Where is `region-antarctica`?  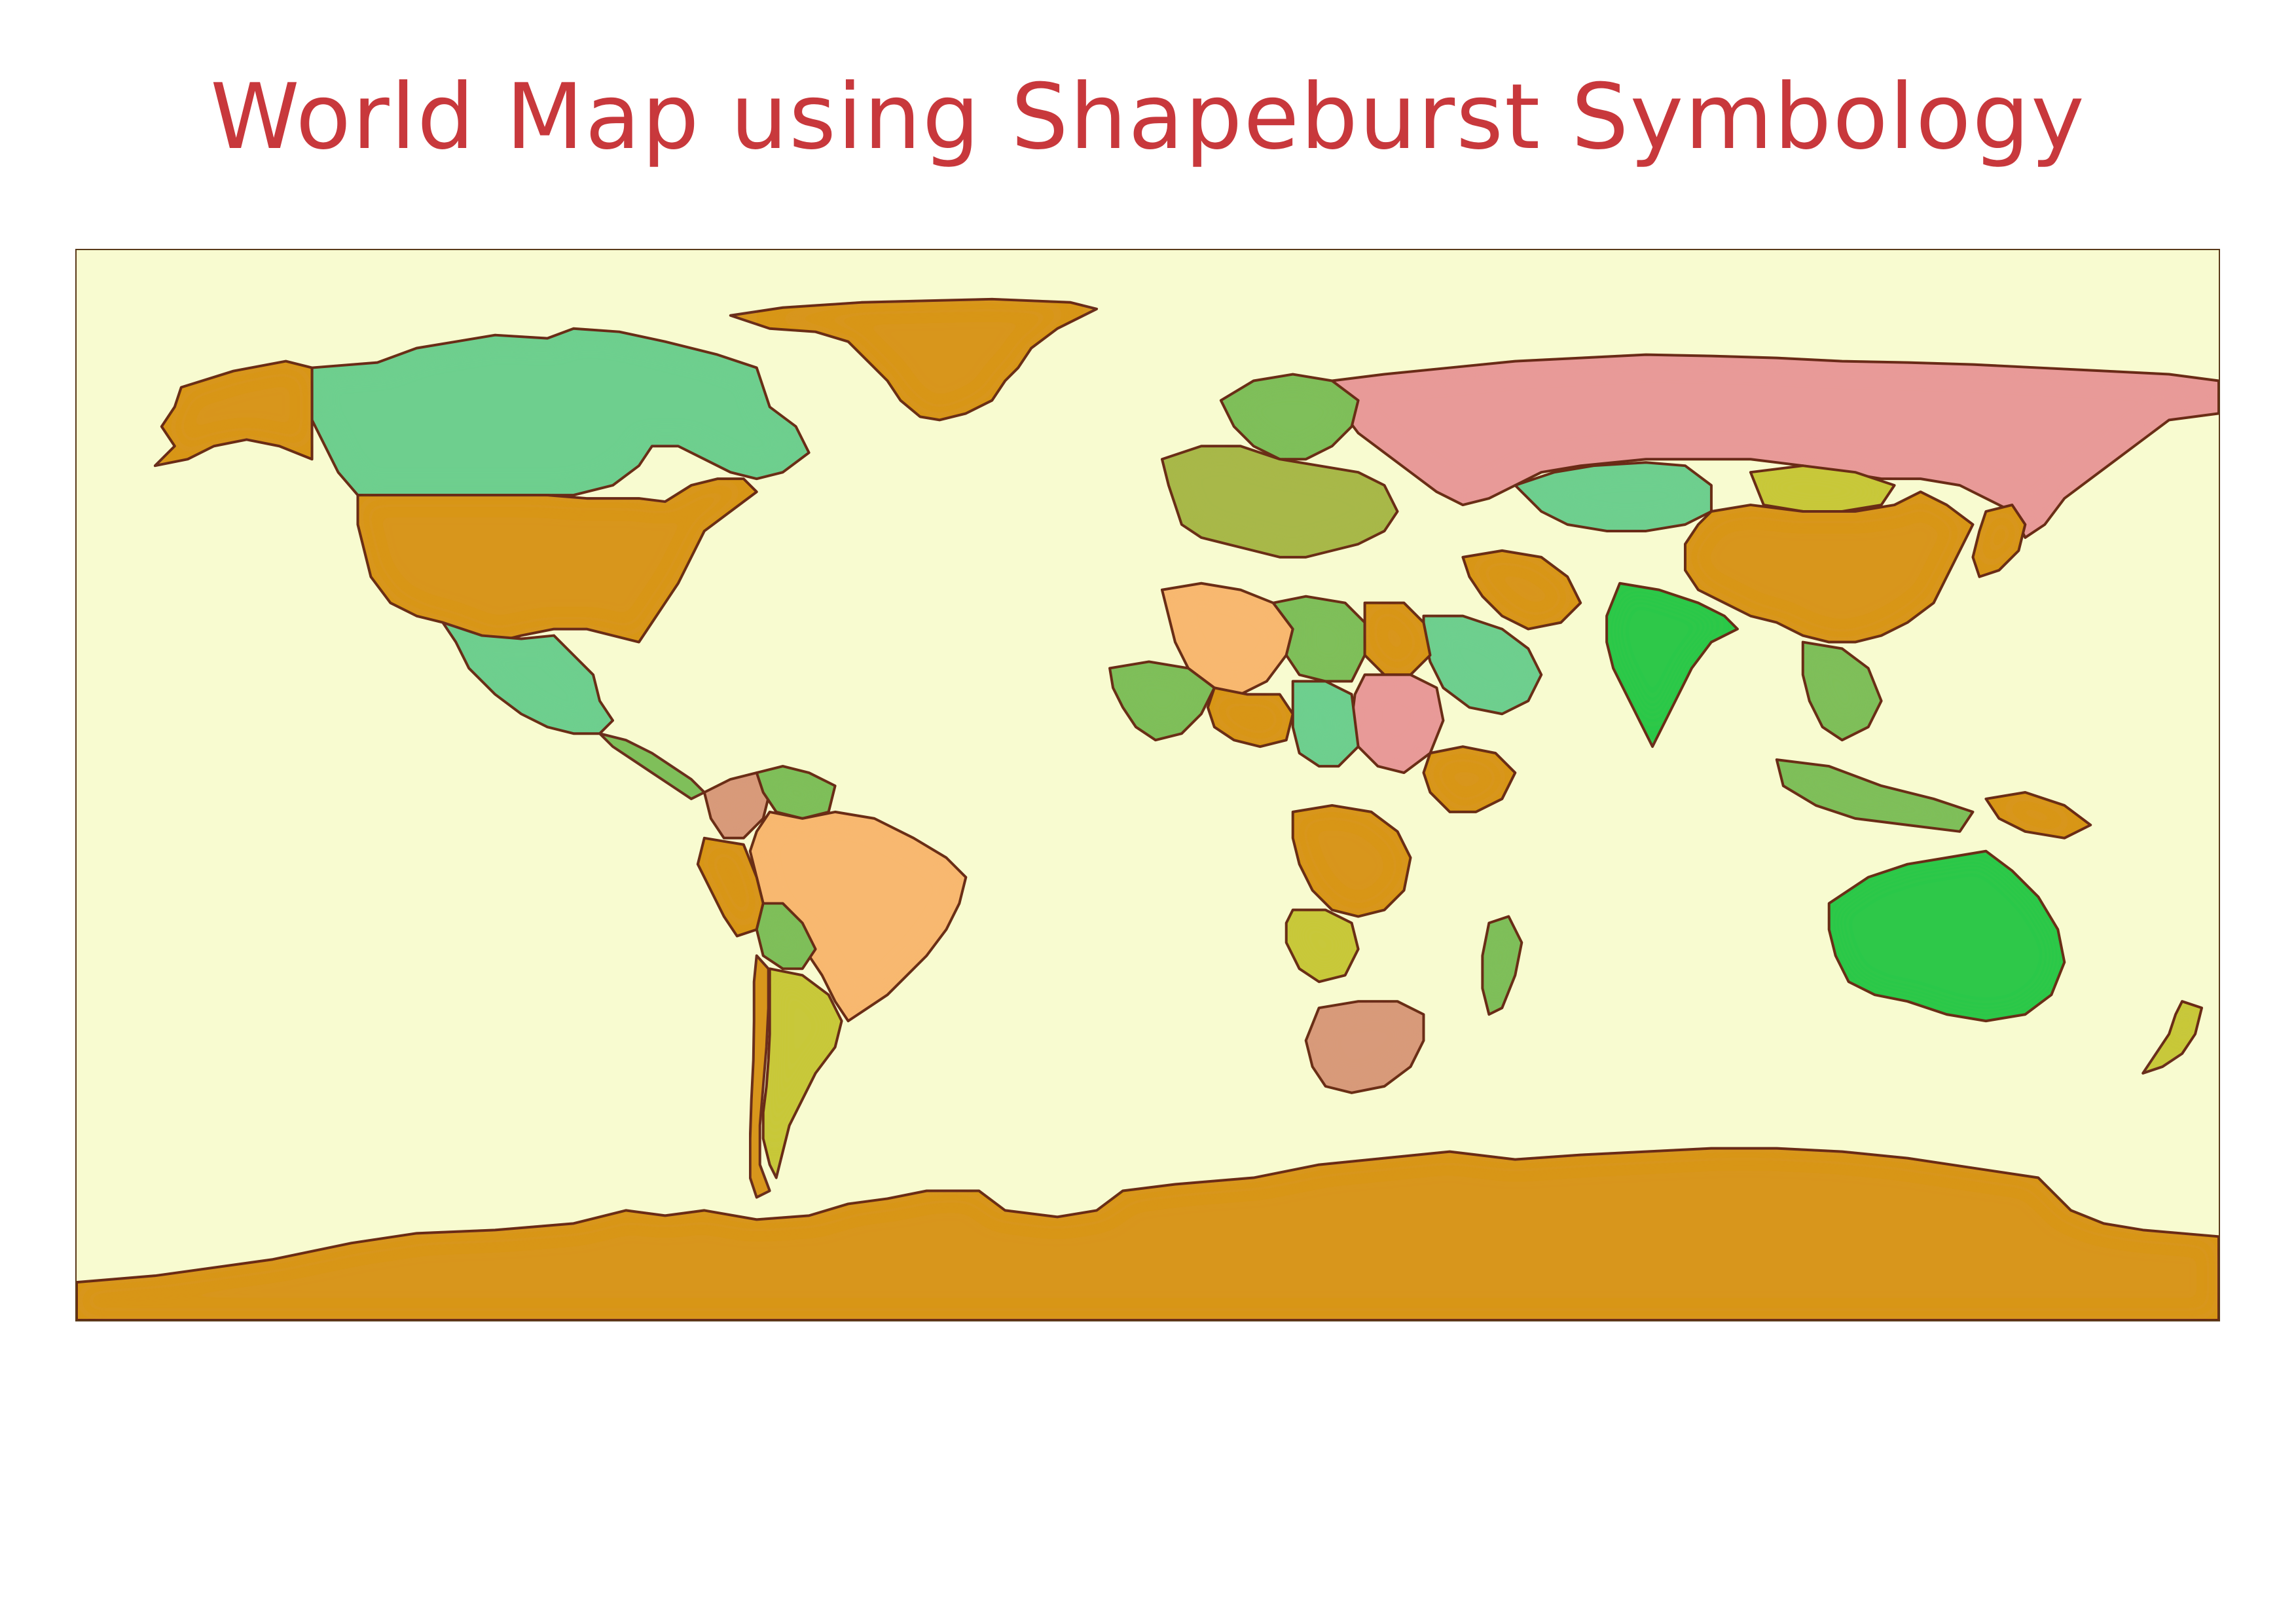
region-antarctica is located at coordinates (1148, 1233).